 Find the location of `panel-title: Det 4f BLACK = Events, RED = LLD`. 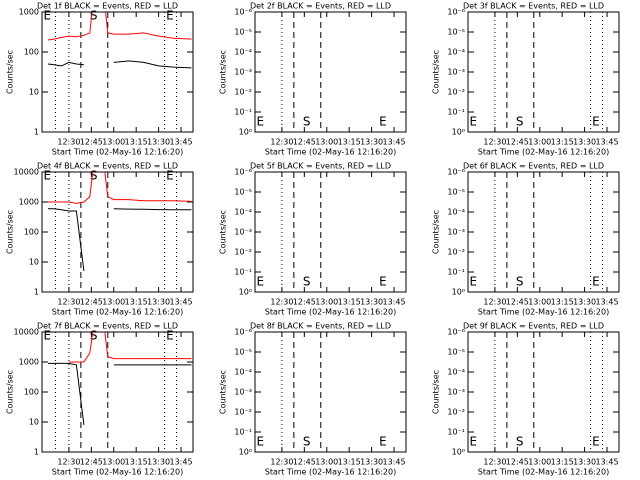

panel-title: Det 4f BLACK = Events, RED = LLD is located at coordinates (107, 166).